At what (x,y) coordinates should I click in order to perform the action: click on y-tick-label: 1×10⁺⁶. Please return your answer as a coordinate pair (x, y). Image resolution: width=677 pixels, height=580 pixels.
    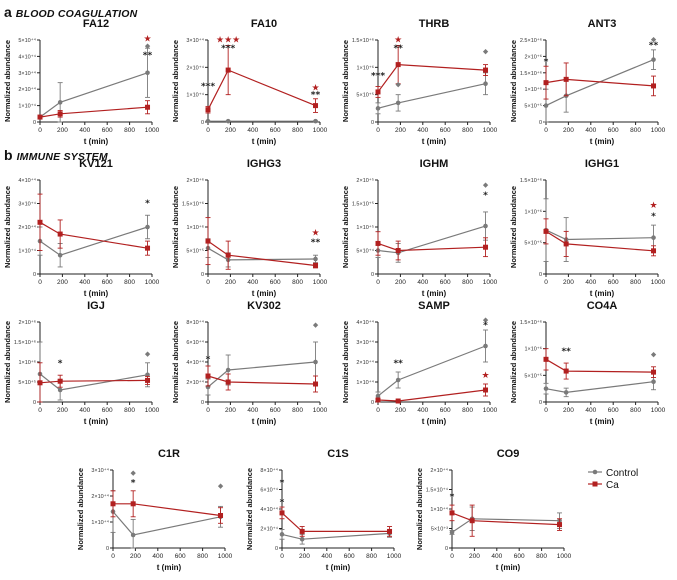
    Looking at the image, I should click on (533, 349).